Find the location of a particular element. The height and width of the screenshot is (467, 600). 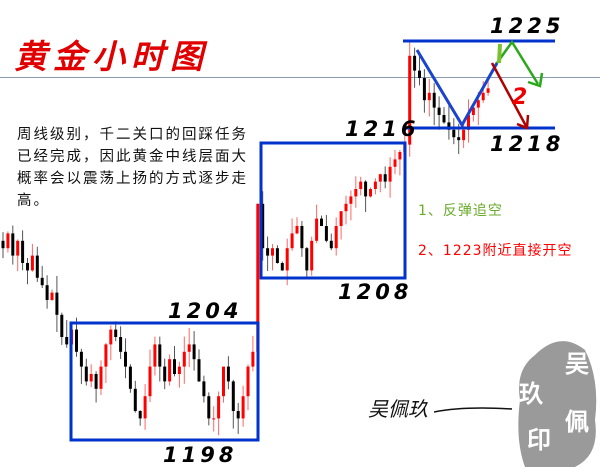

green-tick-mark is located at coordinates (499, 53).